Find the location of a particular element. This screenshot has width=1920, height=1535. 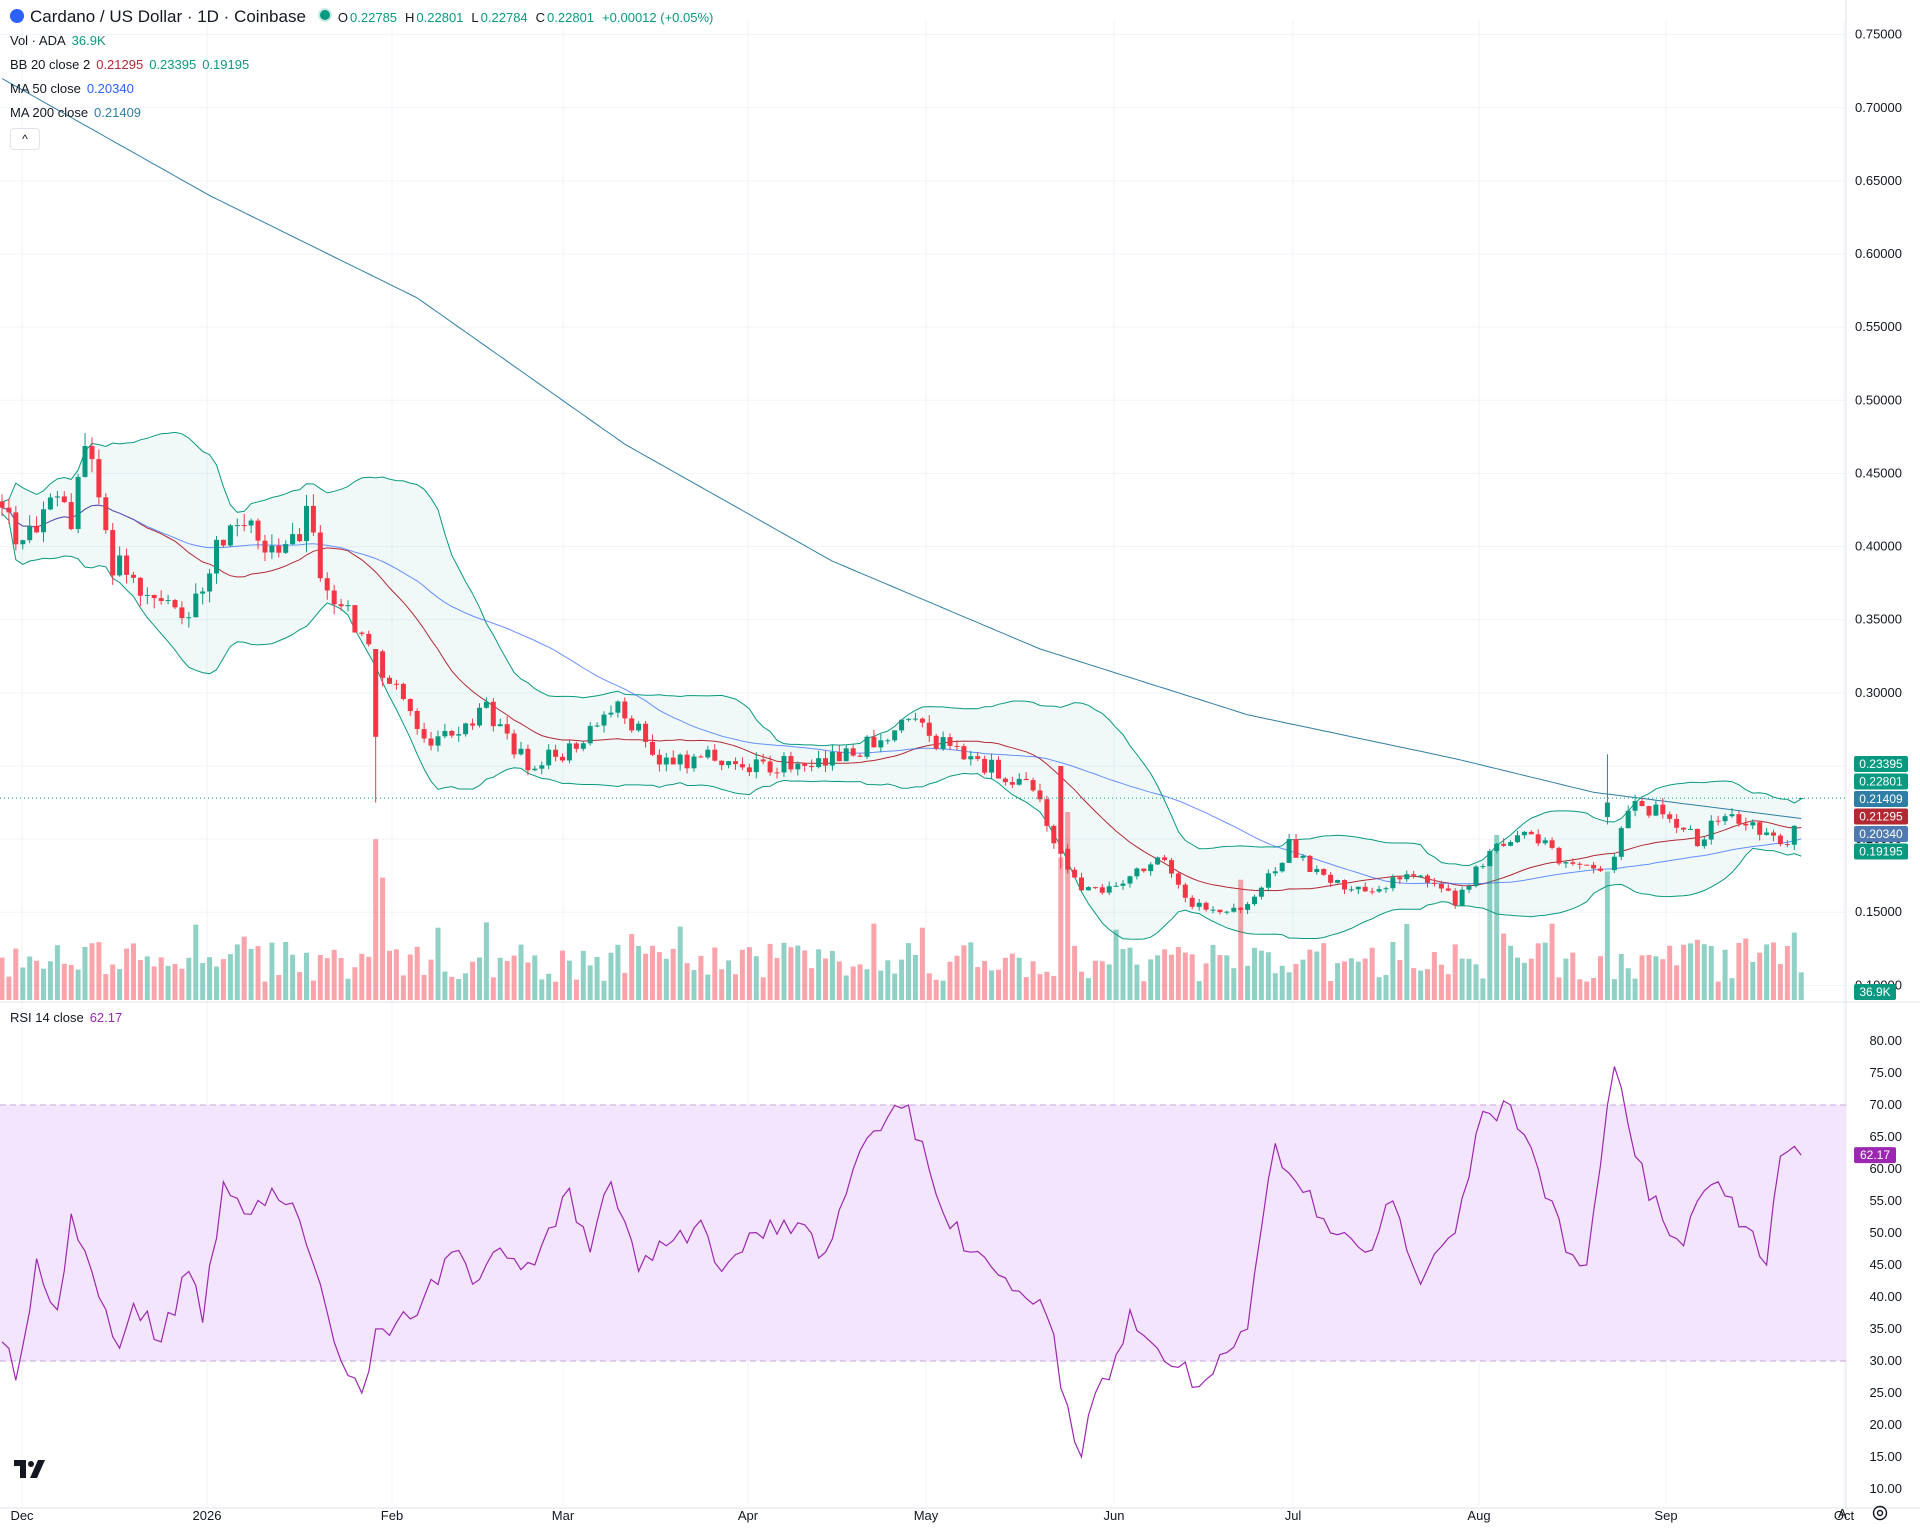

gear-icon is located at coordinates (1880, 1513).